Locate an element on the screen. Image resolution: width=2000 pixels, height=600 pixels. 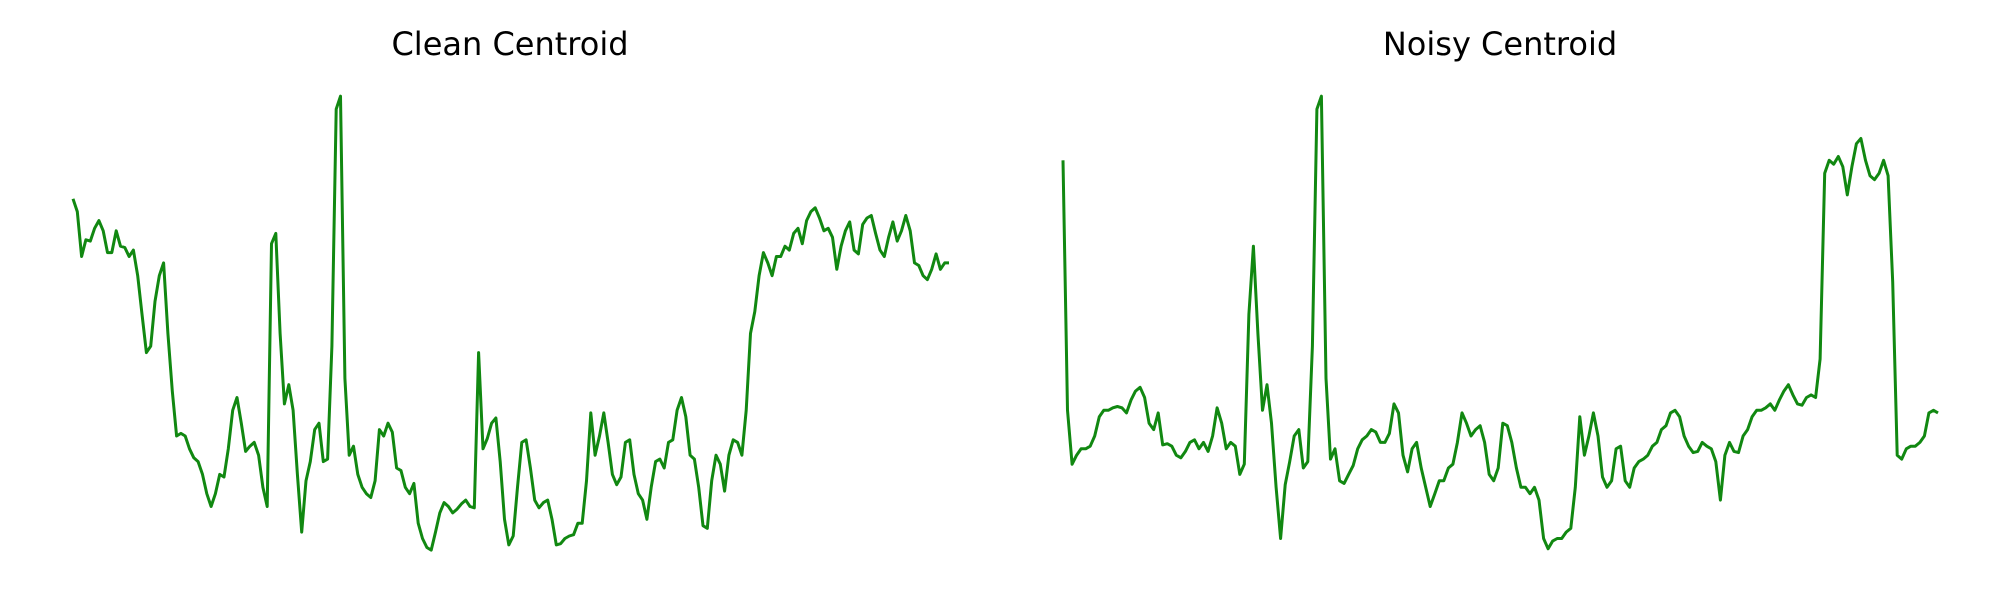
chart-title: Clean Centroid is located at coordinates (509, 44).